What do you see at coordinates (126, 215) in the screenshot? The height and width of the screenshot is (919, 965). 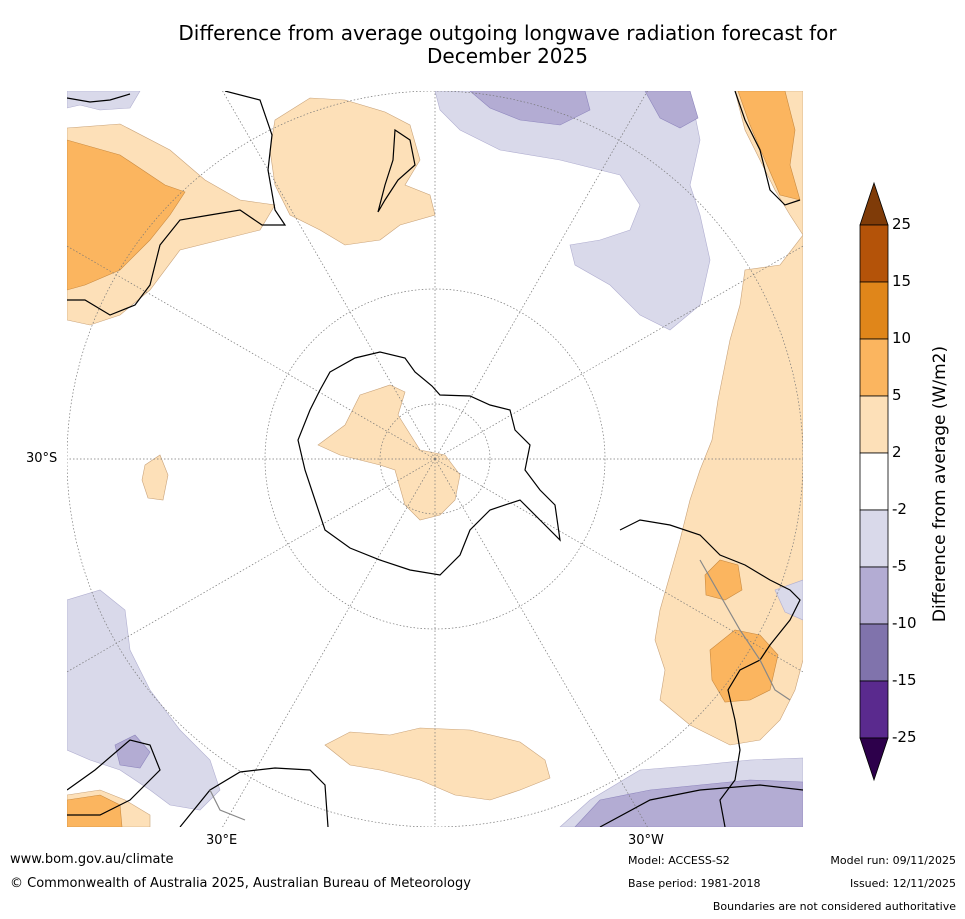 I see `anomaly-region-africa-strong` at bounding box center [126, 215].